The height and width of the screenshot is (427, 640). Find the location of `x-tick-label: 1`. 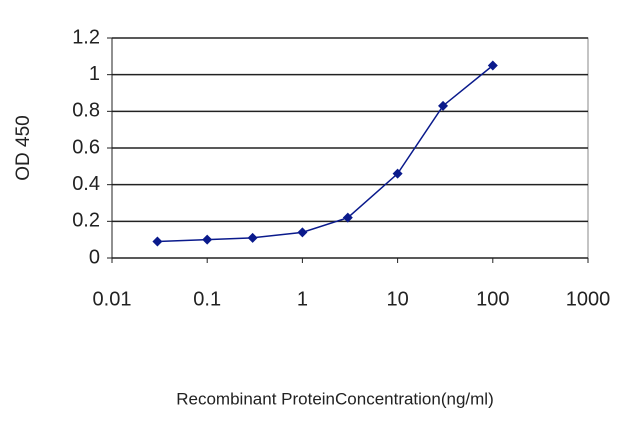

x-tick-label: 1 is located at coordinates (302, 299).